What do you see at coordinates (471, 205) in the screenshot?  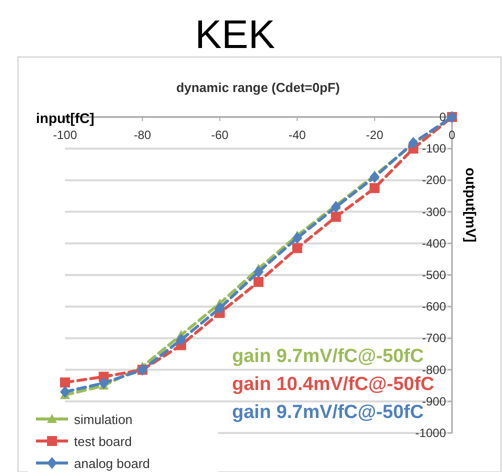 I see `y-axis-title: output[mV]` at bounding box center [471, 205].